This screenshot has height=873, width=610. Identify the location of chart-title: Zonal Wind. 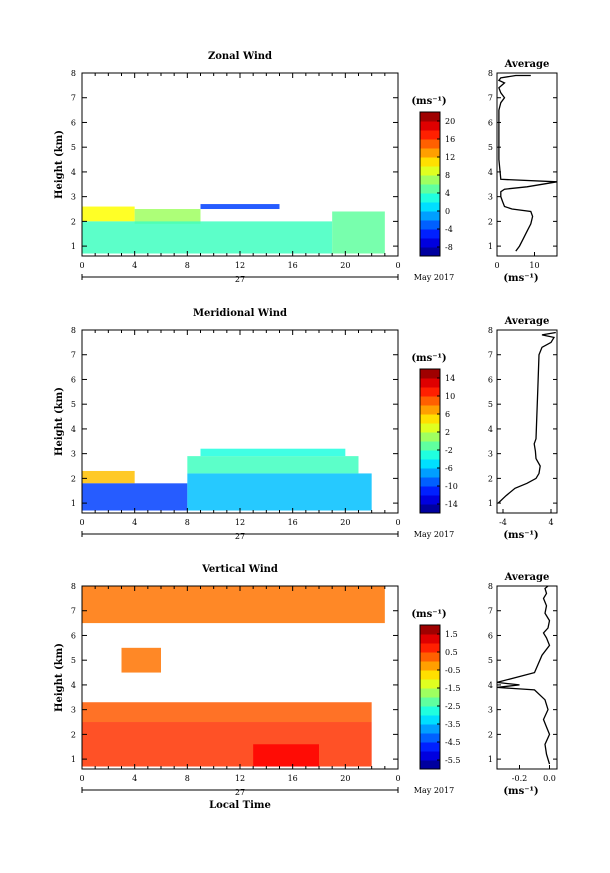
(240, 56).